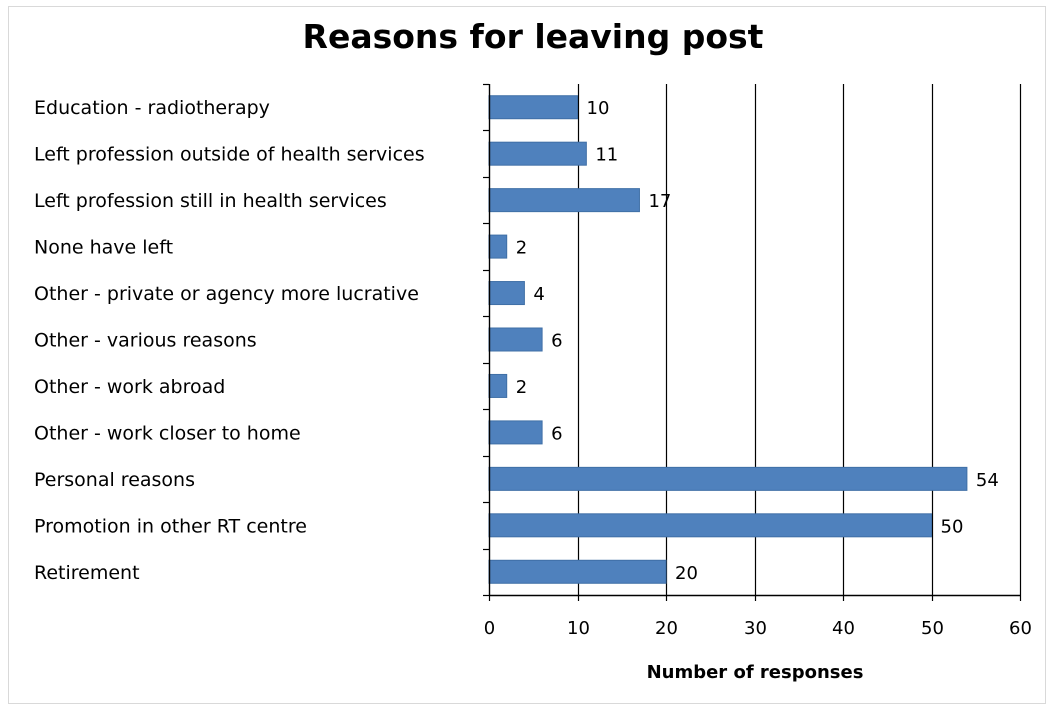 This screenshot has height=709, width=1051. What do you see at coordinates (145, 341) in the screenshot?
I see `category-label: Other - various reasons` at bounding box center [145, 341].